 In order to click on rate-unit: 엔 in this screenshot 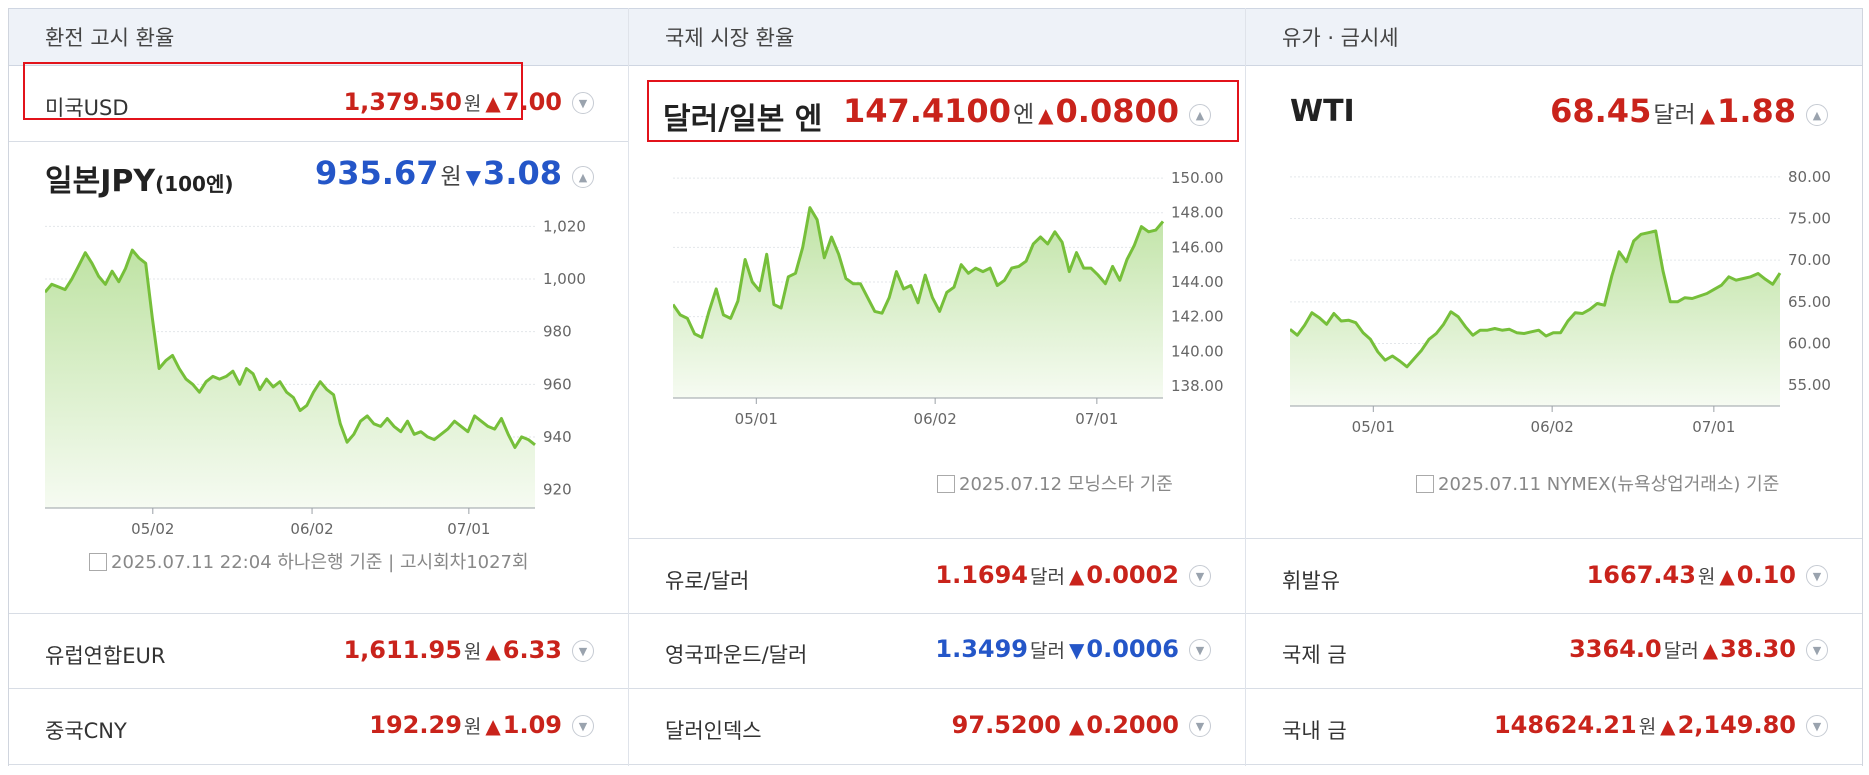, I will do `click(1023, 115)`.